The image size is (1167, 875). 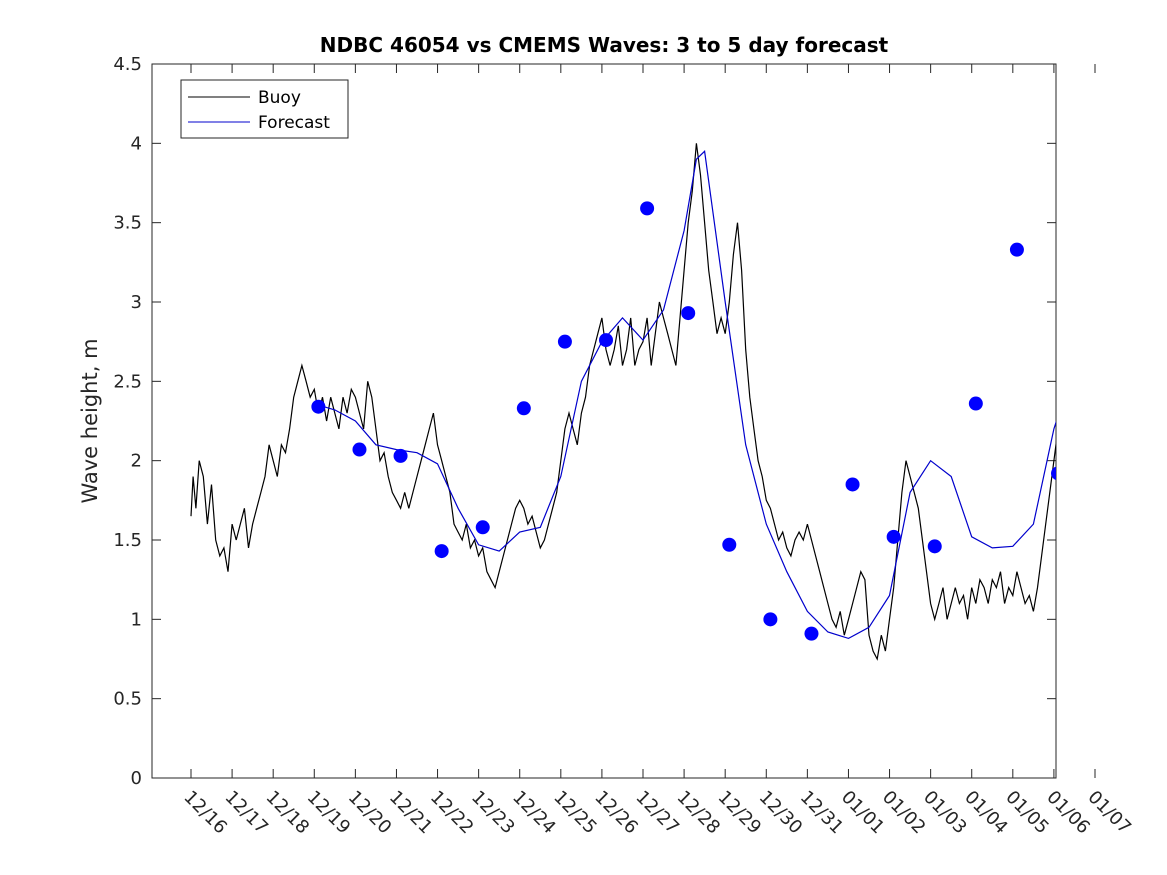 I want to click on x-tick-label: 01/07, so click(x=1109, y=813).